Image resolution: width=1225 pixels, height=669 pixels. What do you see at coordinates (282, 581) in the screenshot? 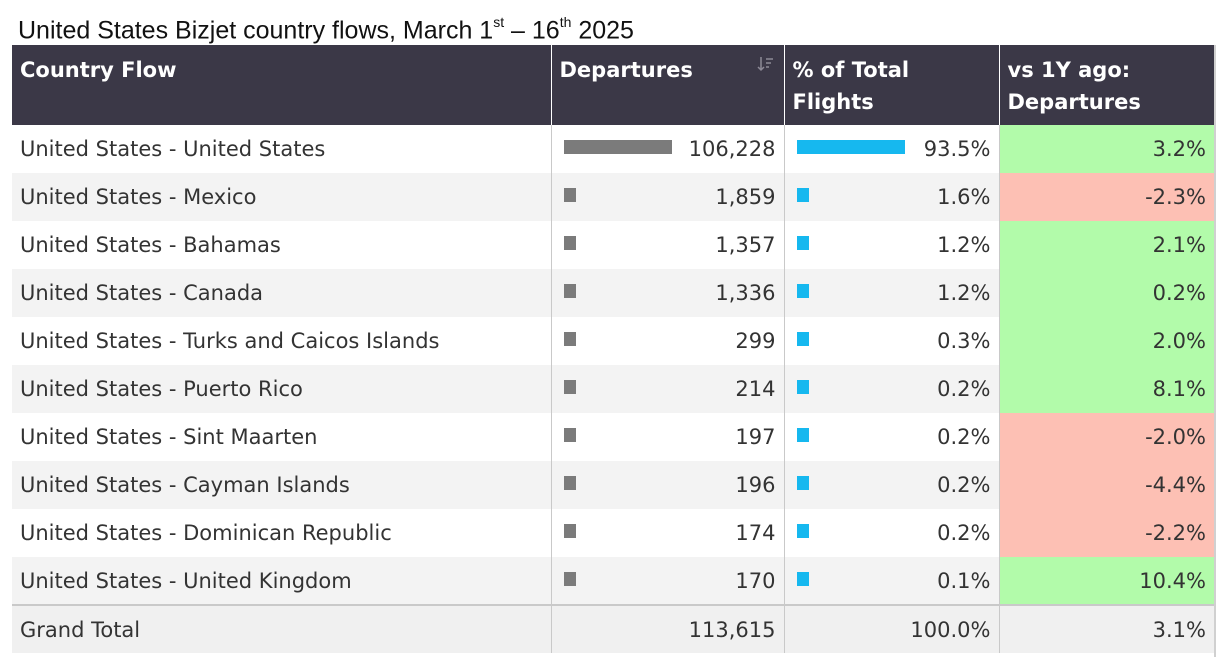
I see `country-flow-cell: United States - United Kingdom` at bounding box center [282, 581].